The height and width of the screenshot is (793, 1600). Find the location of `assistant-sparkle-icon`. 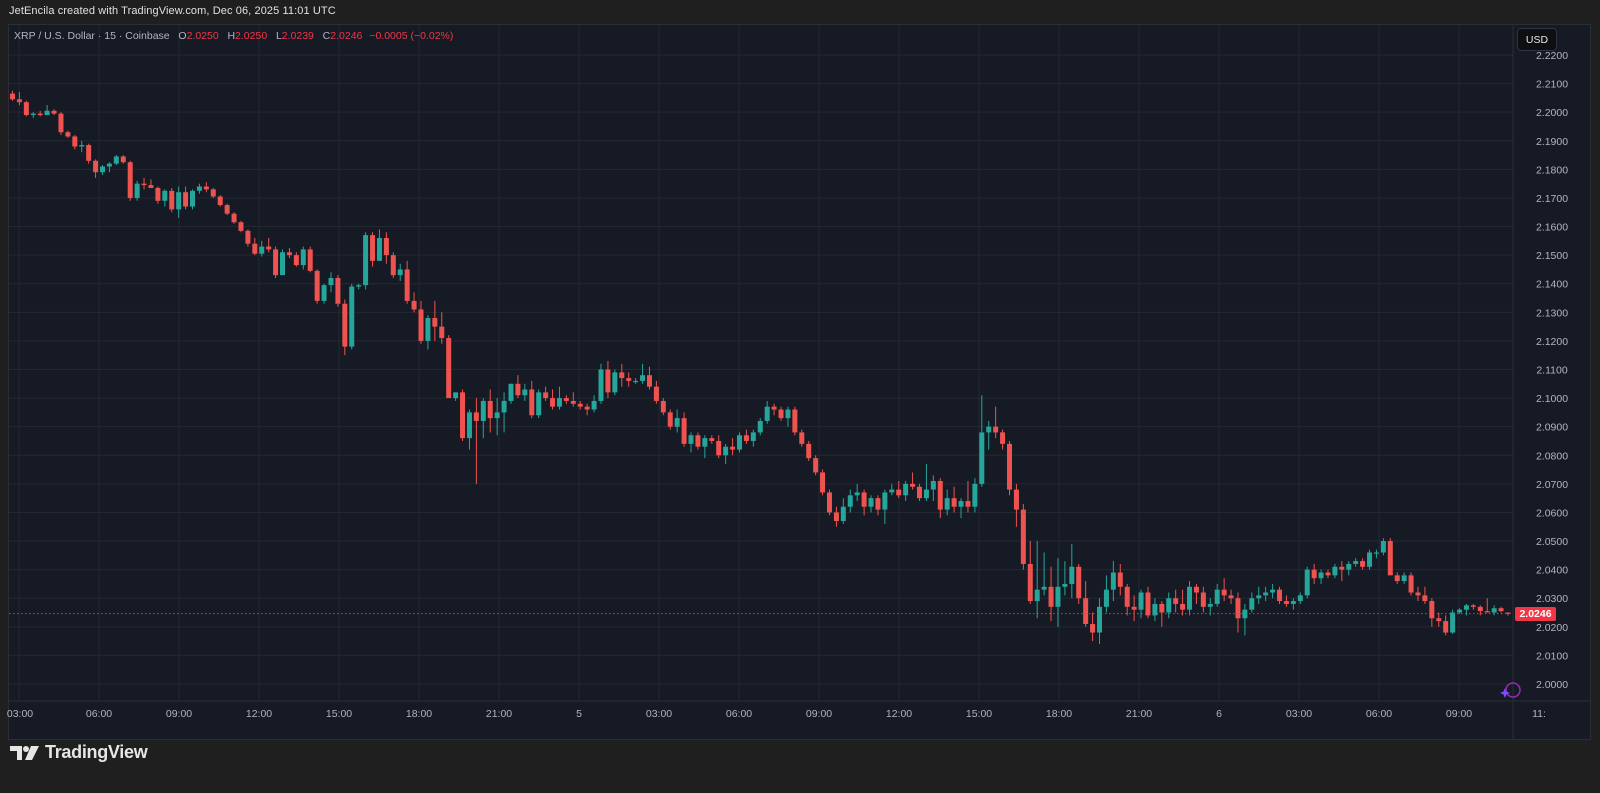

assistant-sparkle-icon is located at coordinates (1510, 690).